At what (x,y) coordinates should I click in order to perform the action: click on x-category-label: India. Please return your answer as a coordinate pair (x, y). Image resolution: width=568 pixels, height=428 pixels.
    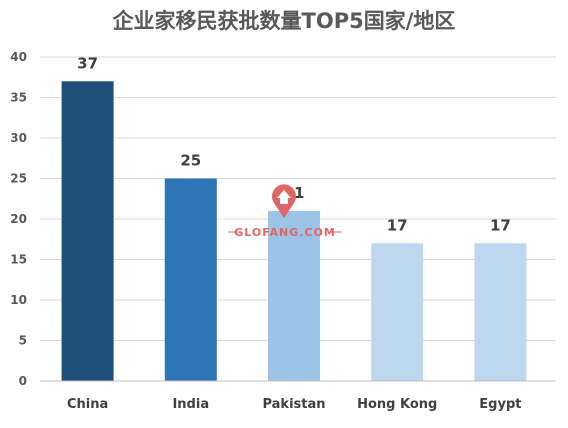
    Looking at the image, I should click on (190, 404).